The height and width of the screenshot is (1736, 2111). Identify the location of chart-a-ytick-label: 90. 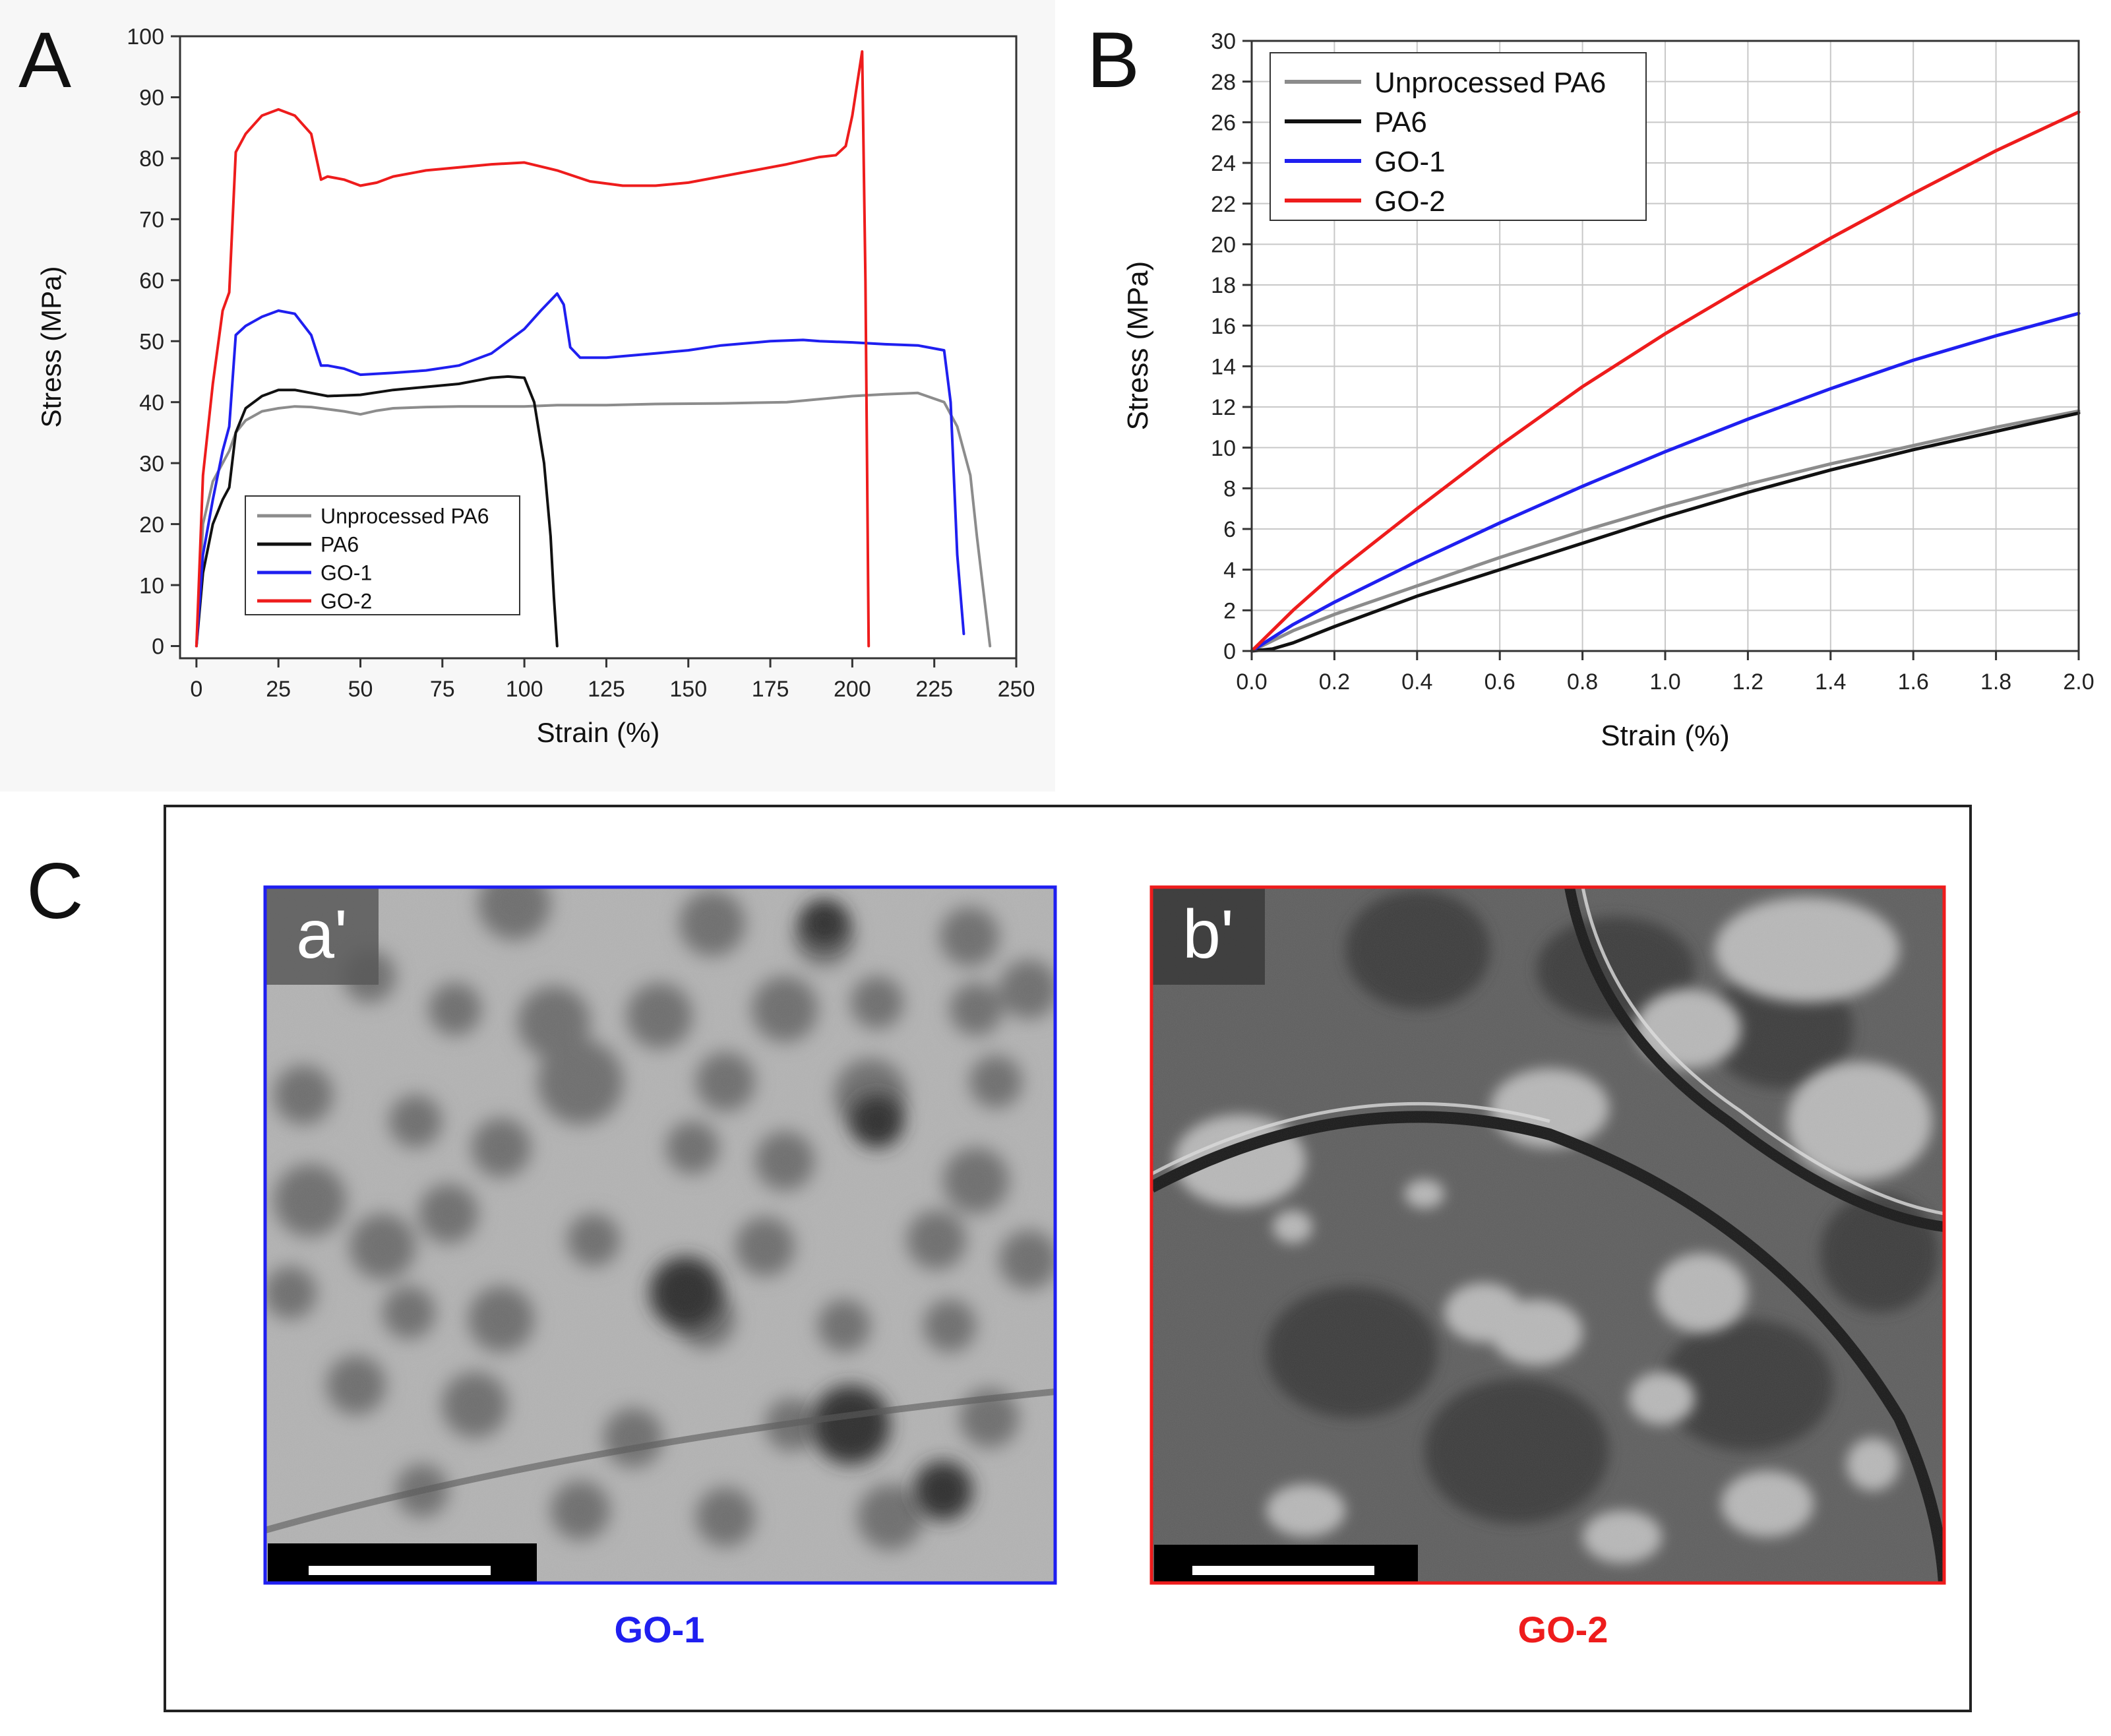
(151, 98).